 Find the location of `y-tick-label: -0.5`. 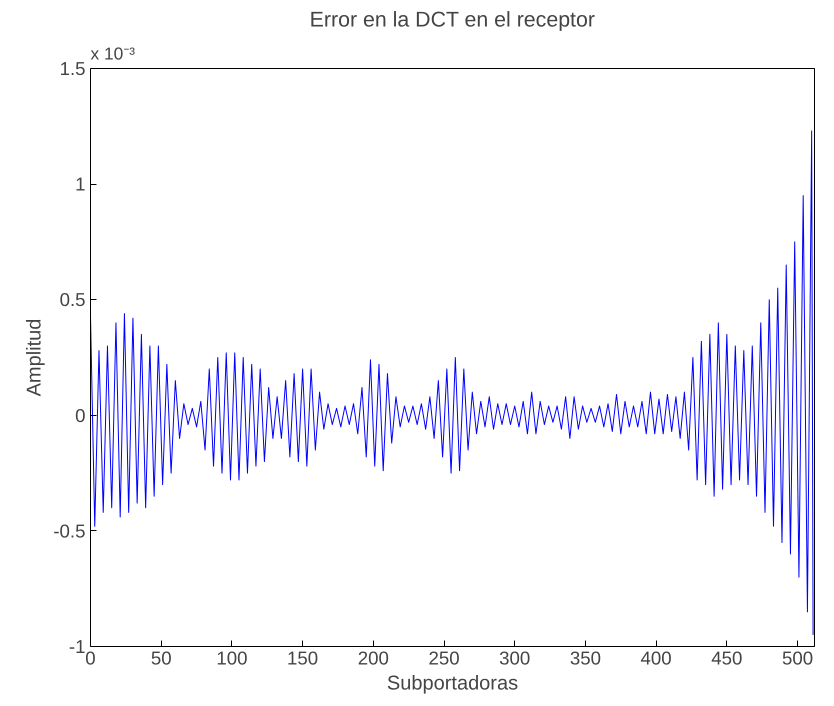

y-tick-label: -0.5 is located at coordinates (69, 531).